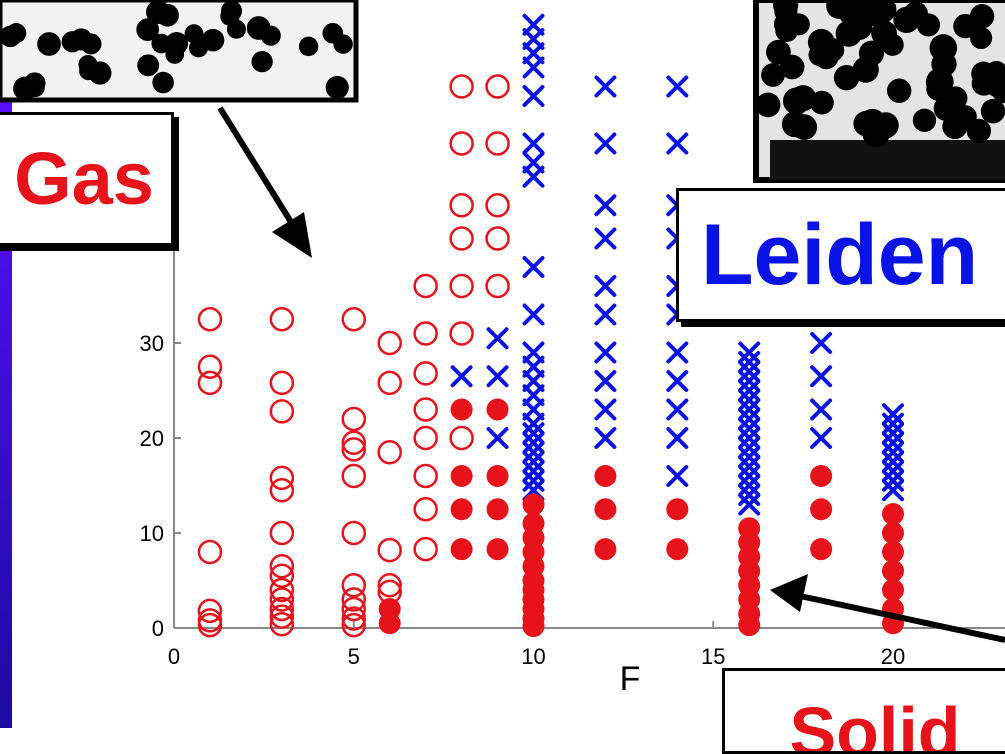 This screenshot has height=754, width=1005. I want to click on solid-label: Solid, so click(875, 723).